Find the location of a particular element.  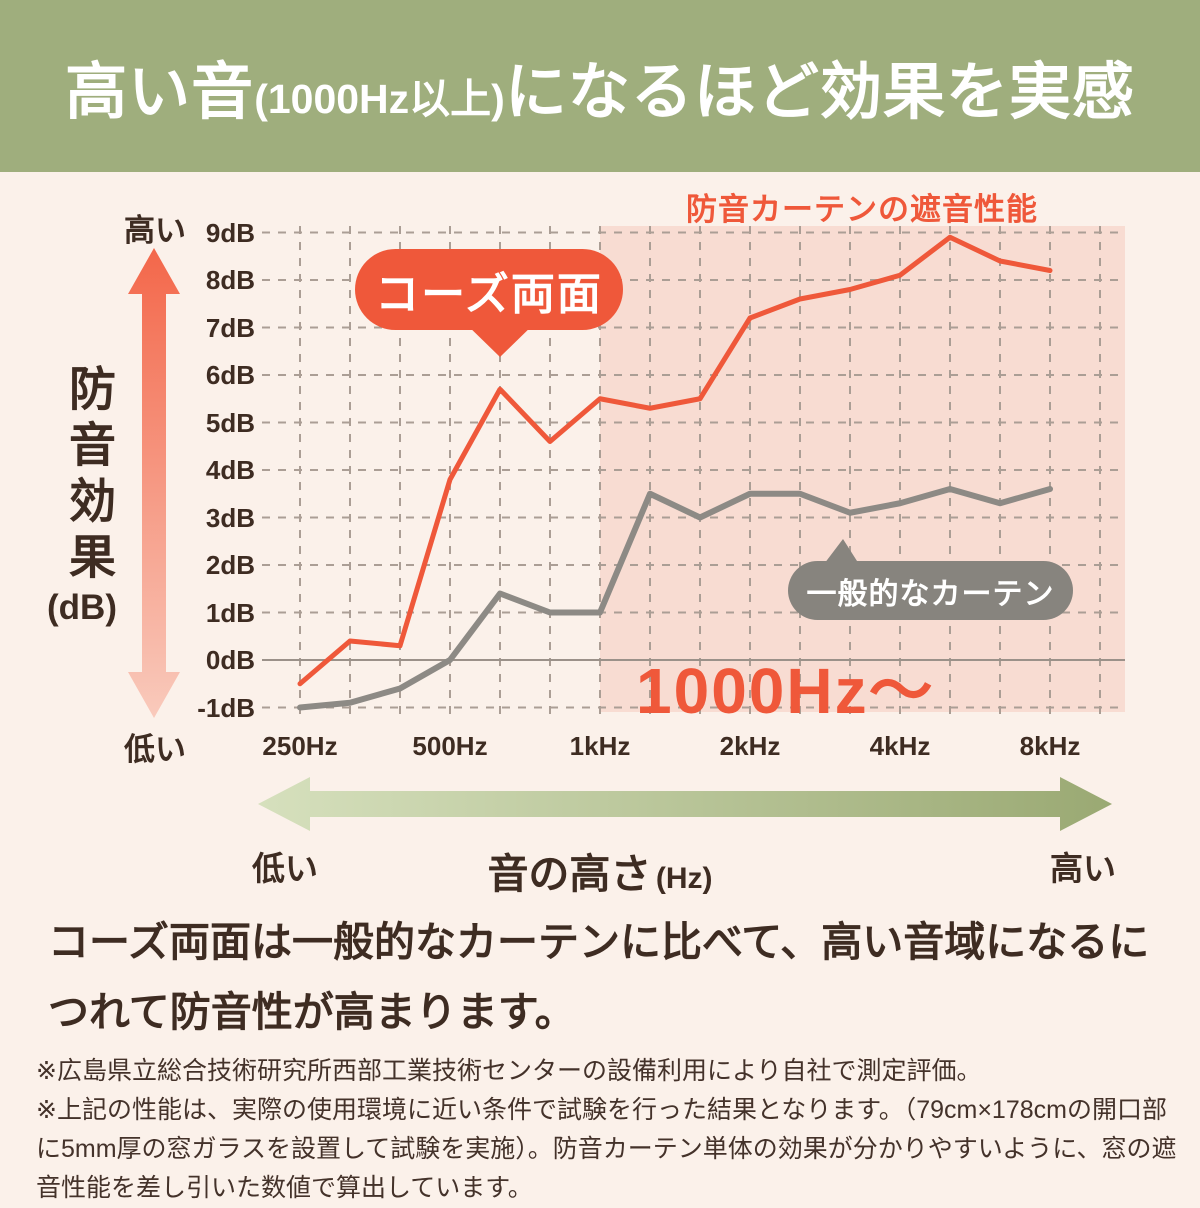

x-arrow-title-text: 音の高さ is located at coordinates (569, 874).